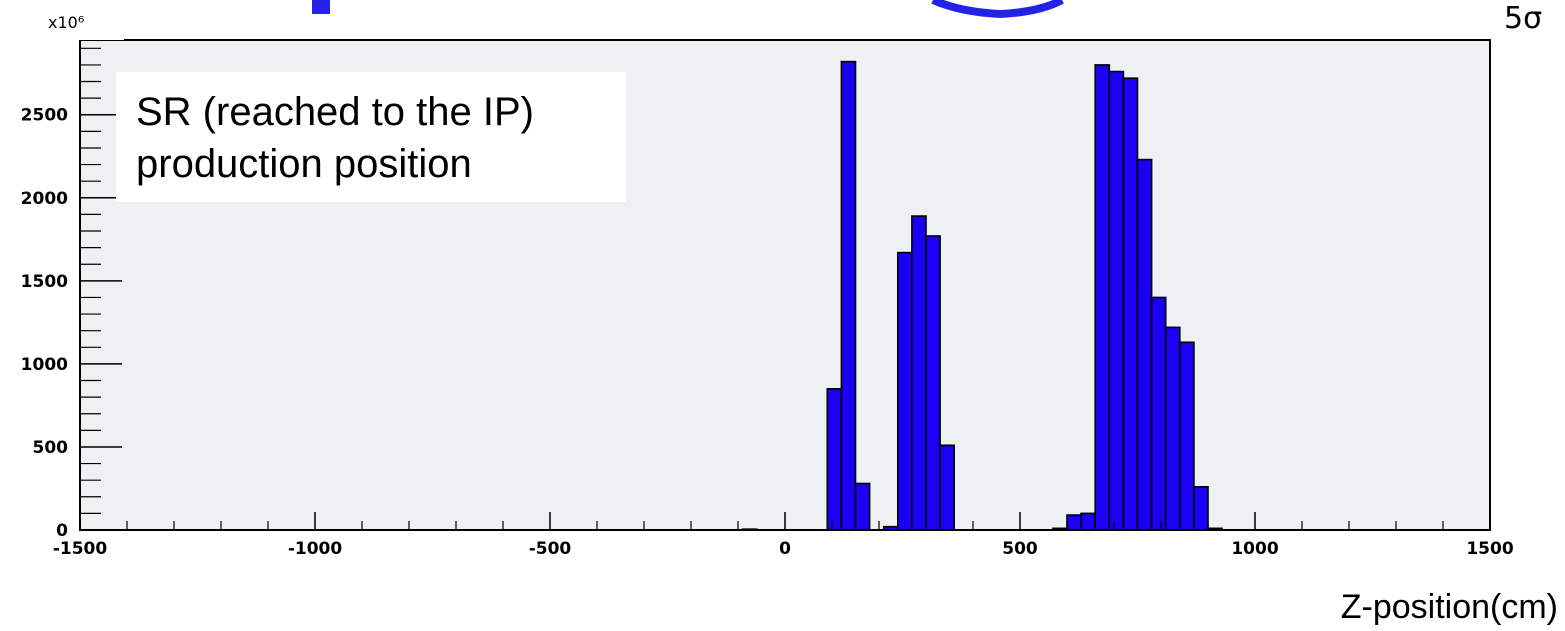 This screenshot has height=631, width=1565. Describe the element at coordinates (51, 448) in the screenshot. I see `y-tick-label: 500` at that location.